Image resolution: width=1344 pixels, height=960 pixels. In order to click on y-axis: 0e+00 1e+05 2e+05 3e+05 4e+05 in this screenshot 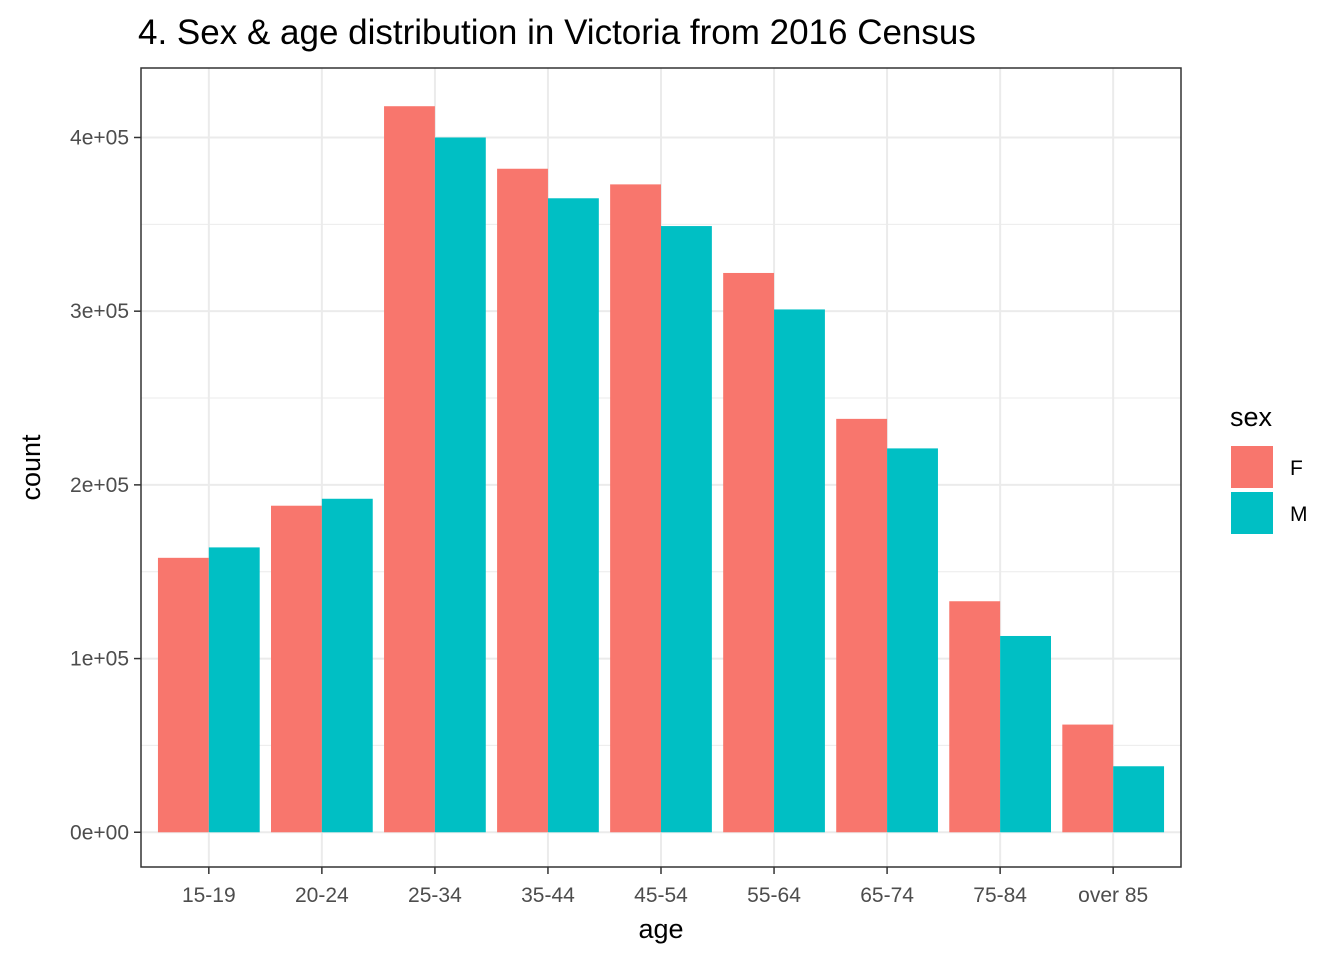, I will do `click(105, 485)`.